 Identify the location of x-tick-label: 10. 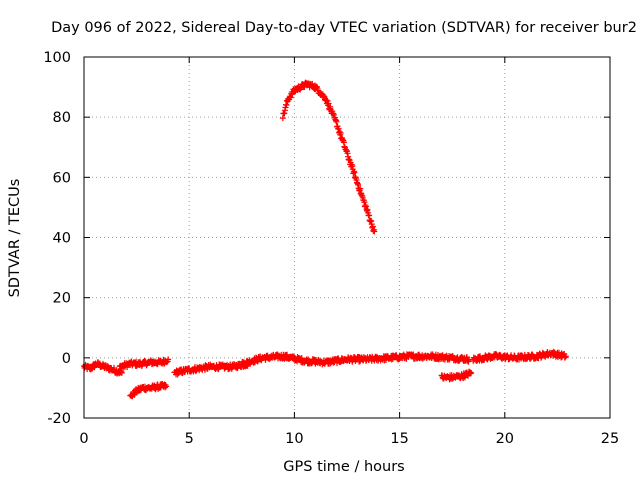
(294, 439).